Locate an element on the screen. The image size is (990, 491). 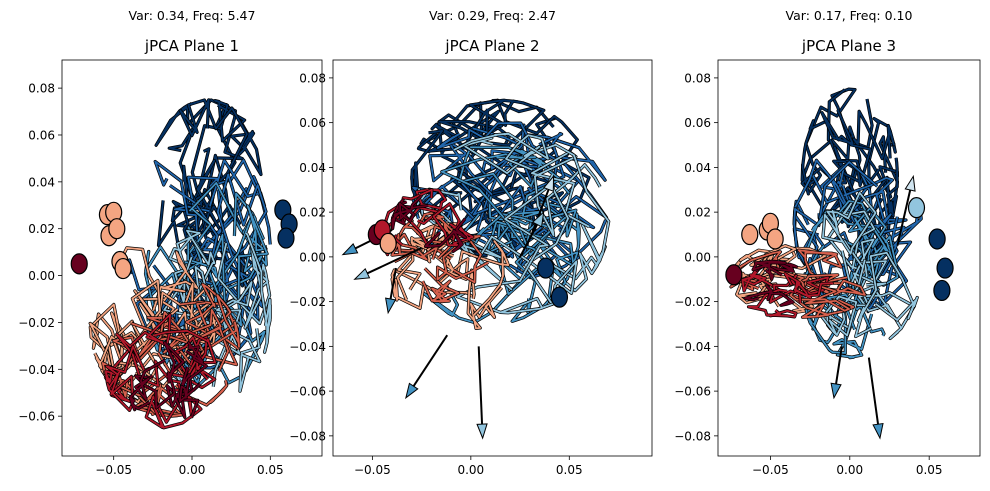
panel-2-title: jPCA Plane 2 is located at coordinates (491, 46).